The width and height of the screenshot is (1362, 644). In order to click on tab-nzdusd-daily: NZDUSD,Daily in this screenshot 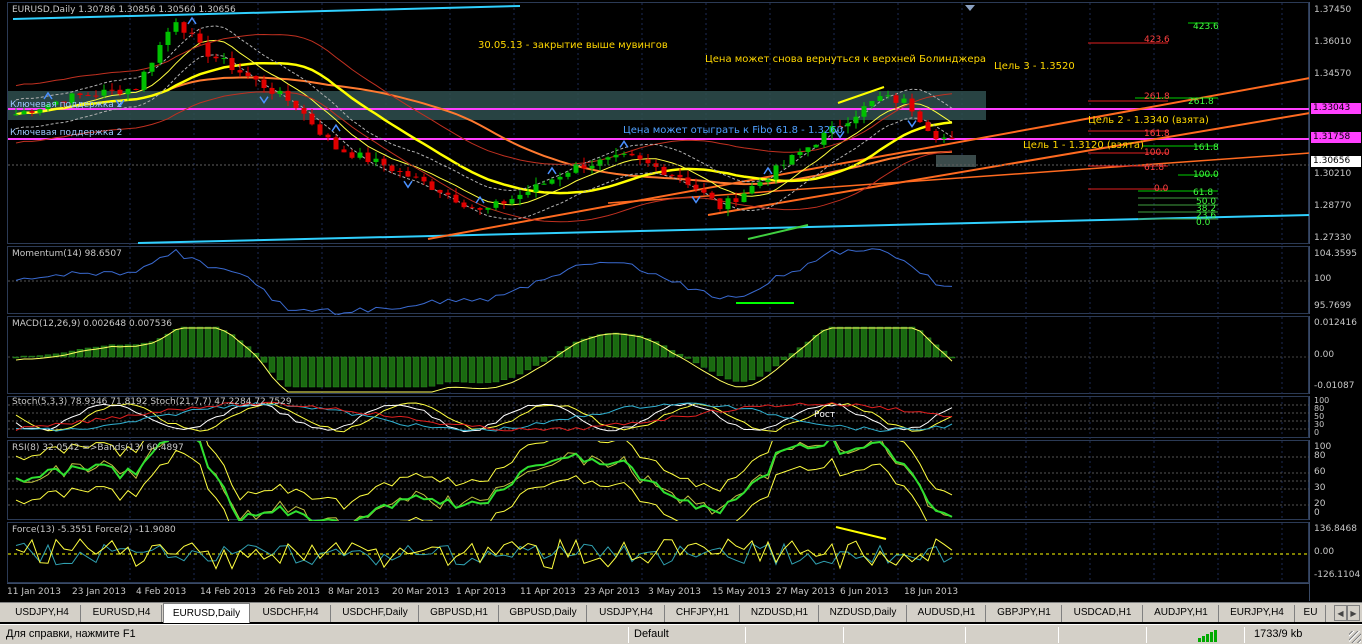, I will do `click(863, 613)`.